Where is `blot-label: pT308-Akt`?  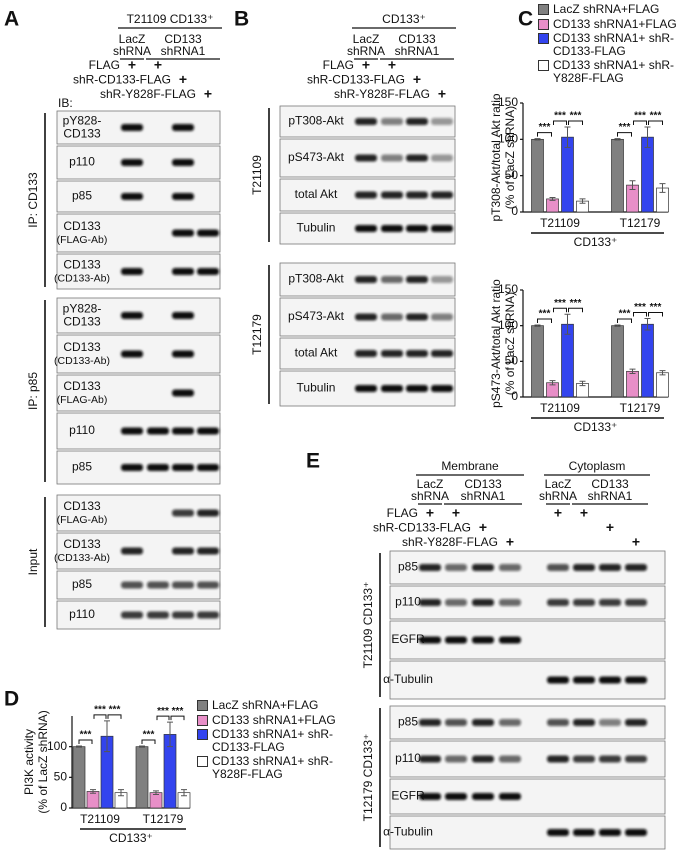 blot-label: pT308-Akt is located at coordinates (316, 121).